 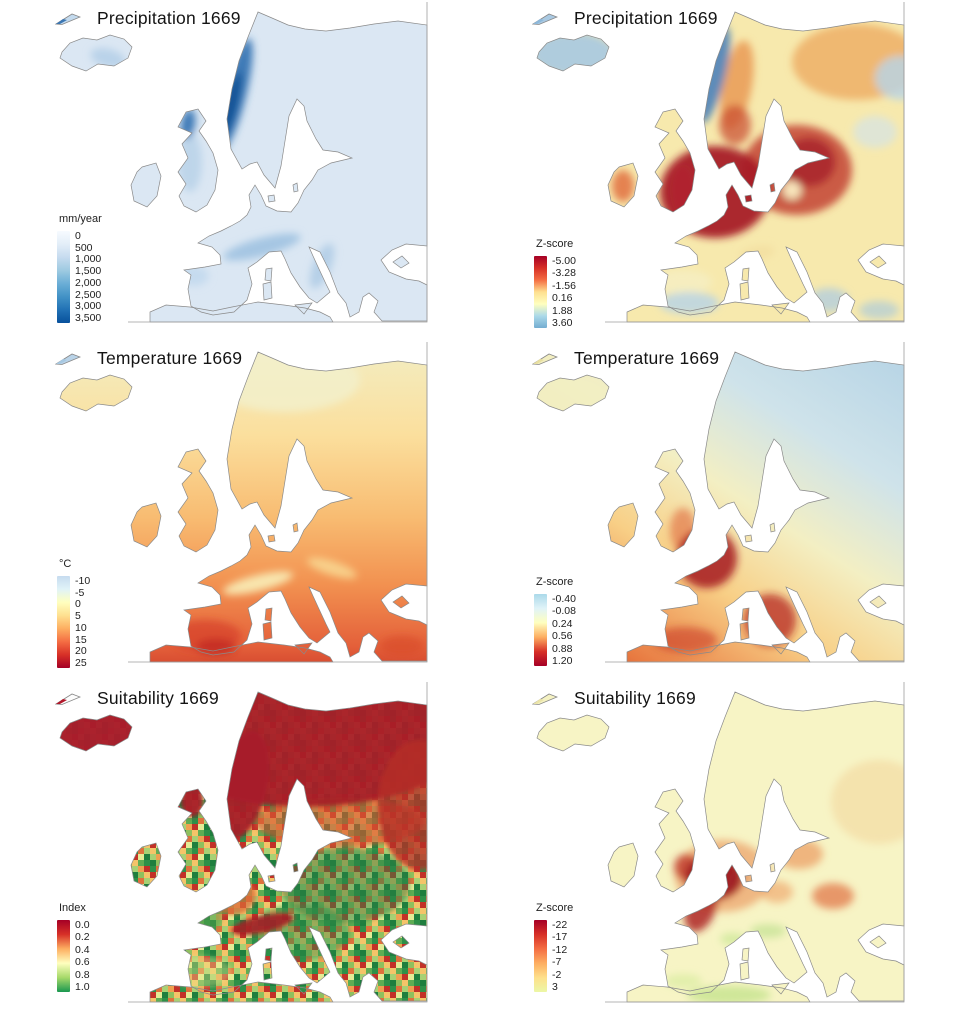 What do you see at coordinates (557, 974) in the screenshot?
I see `legend-tick-label: -2` at bounding box center [557, 974].